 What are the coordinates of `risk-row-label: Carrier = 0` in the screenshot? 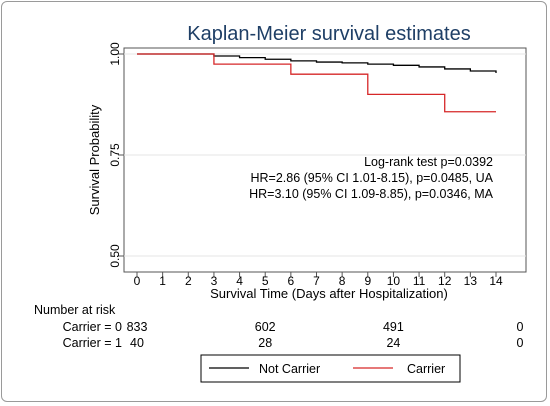 It's located at (92, 327).